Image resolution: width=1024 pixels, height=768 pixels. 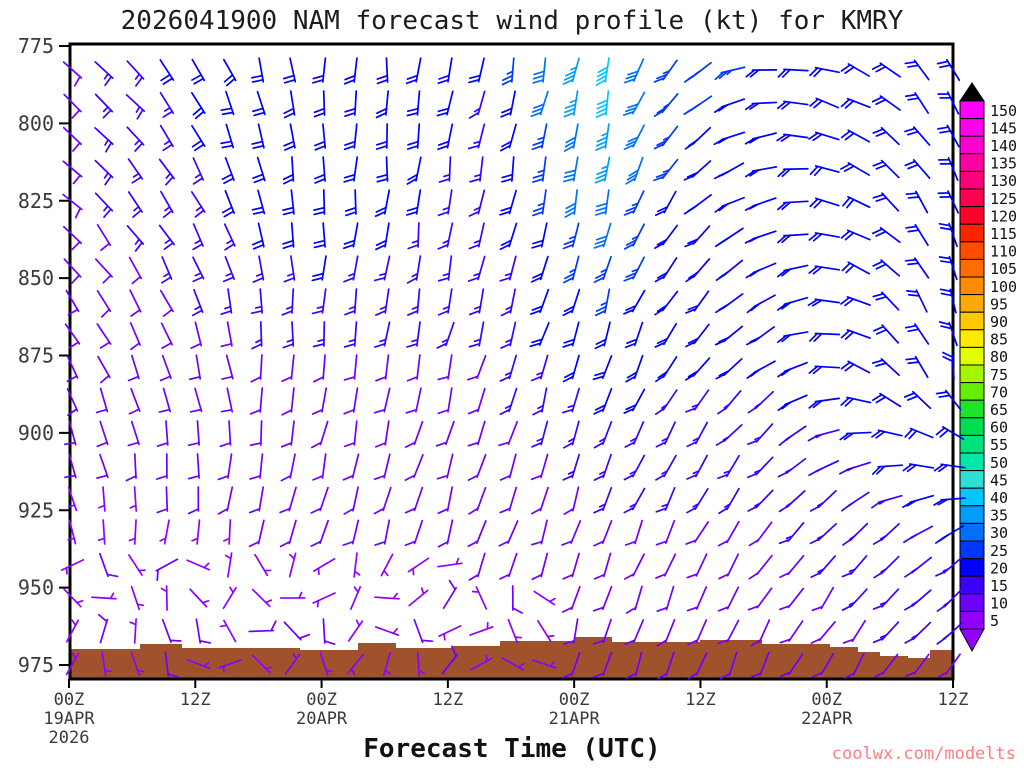 I want to click on colorbar-label: 65, so click(x=999, y=410).